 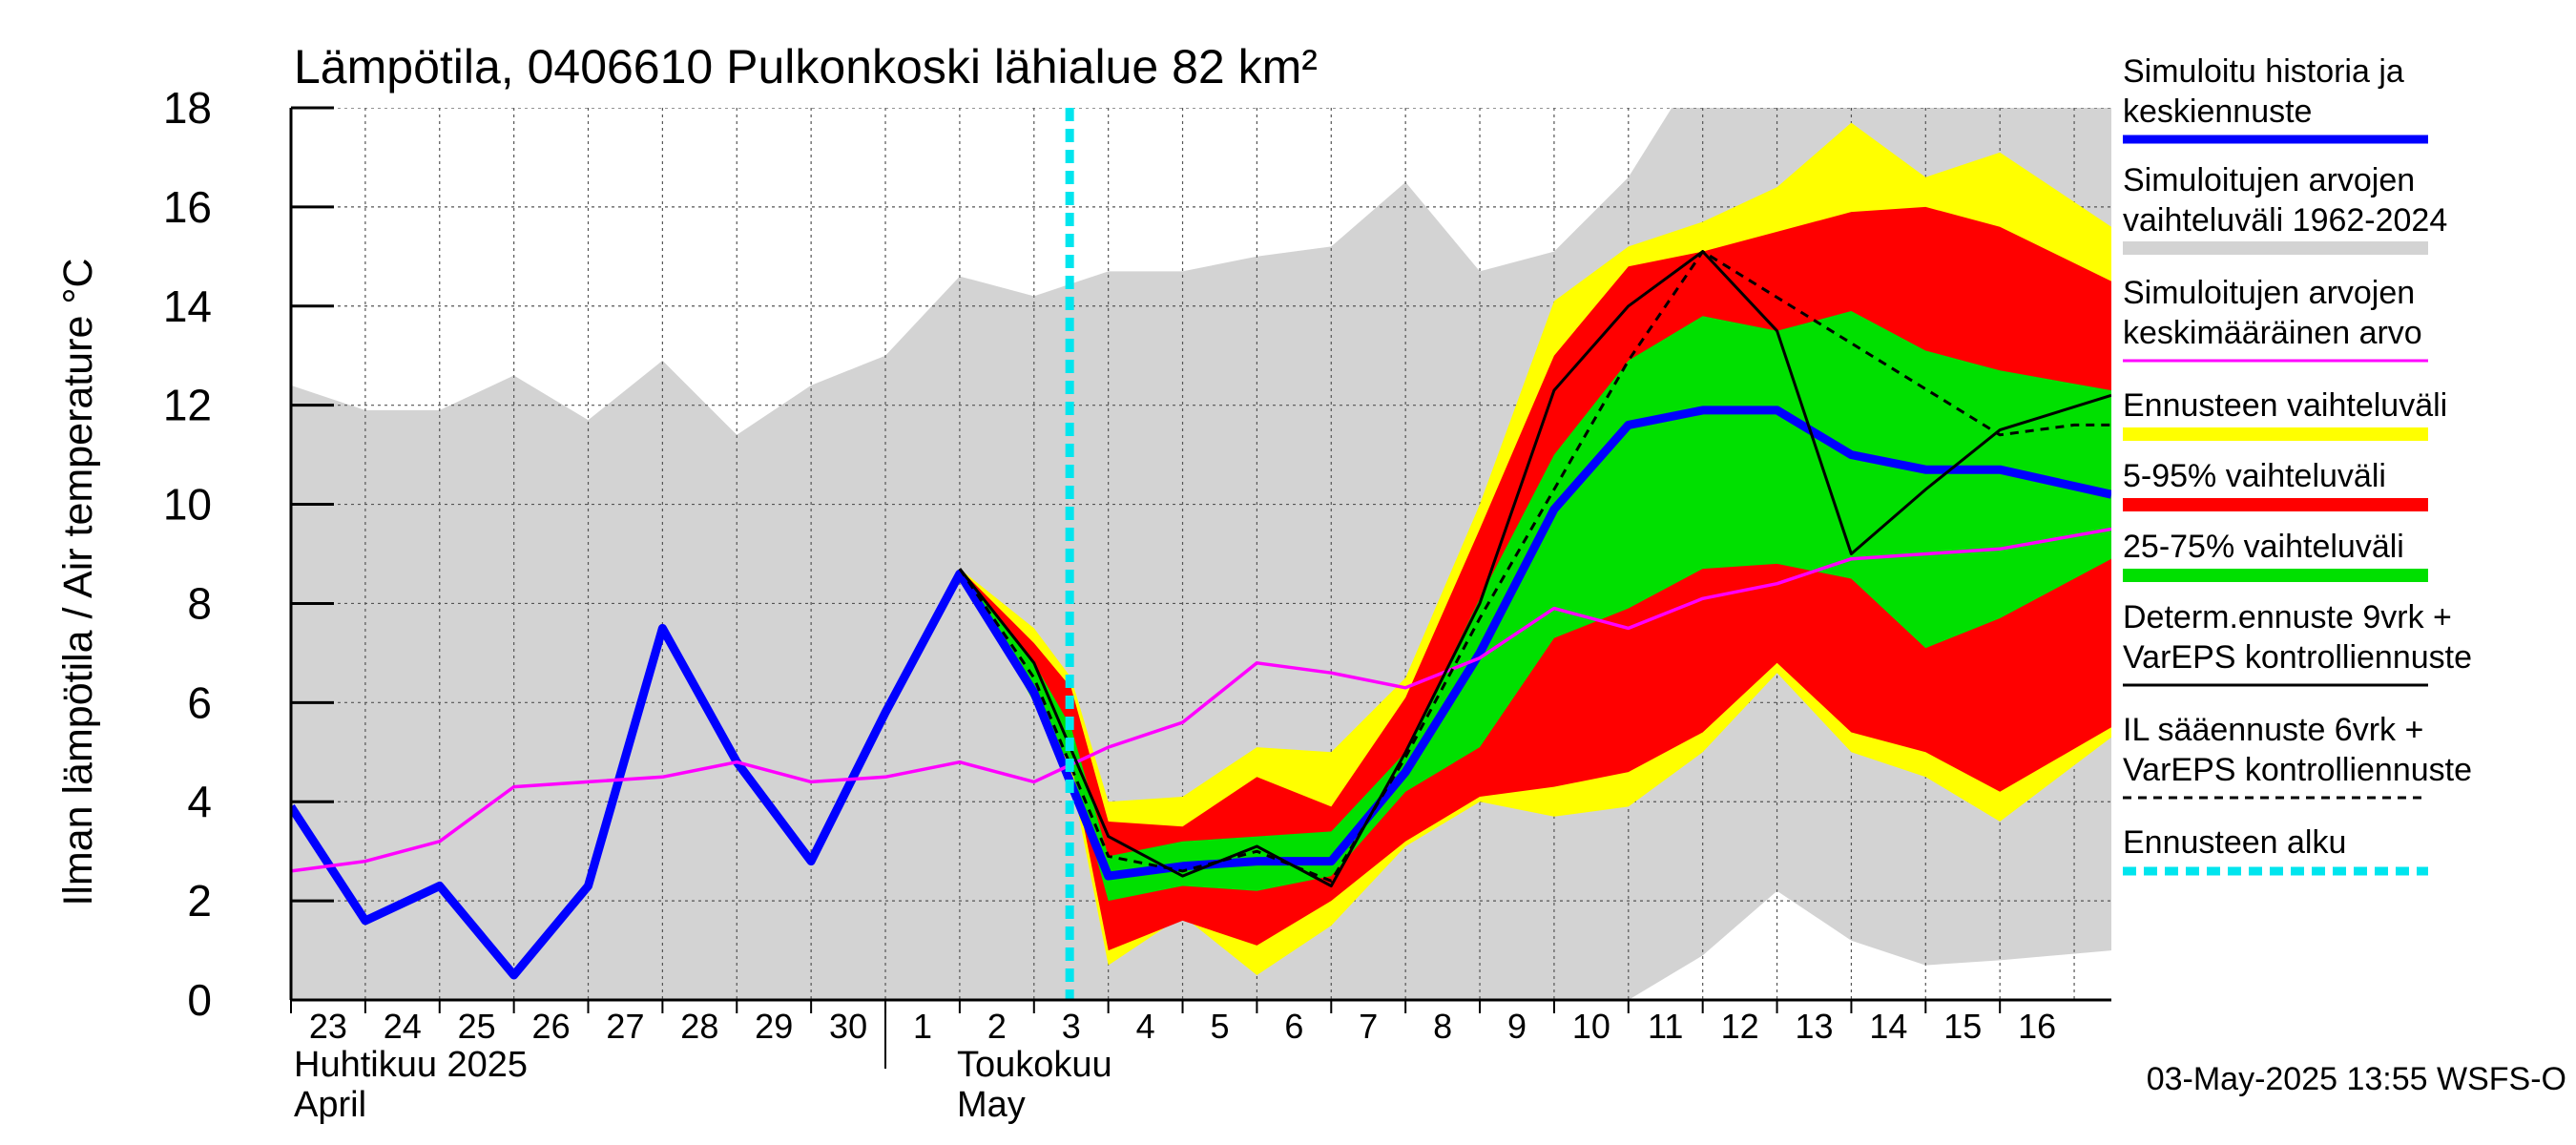 What do you see at coordinates (328, 1026) in the screenshot?
I see `x-tick-label: 23` at bounding box center [328, 1026].